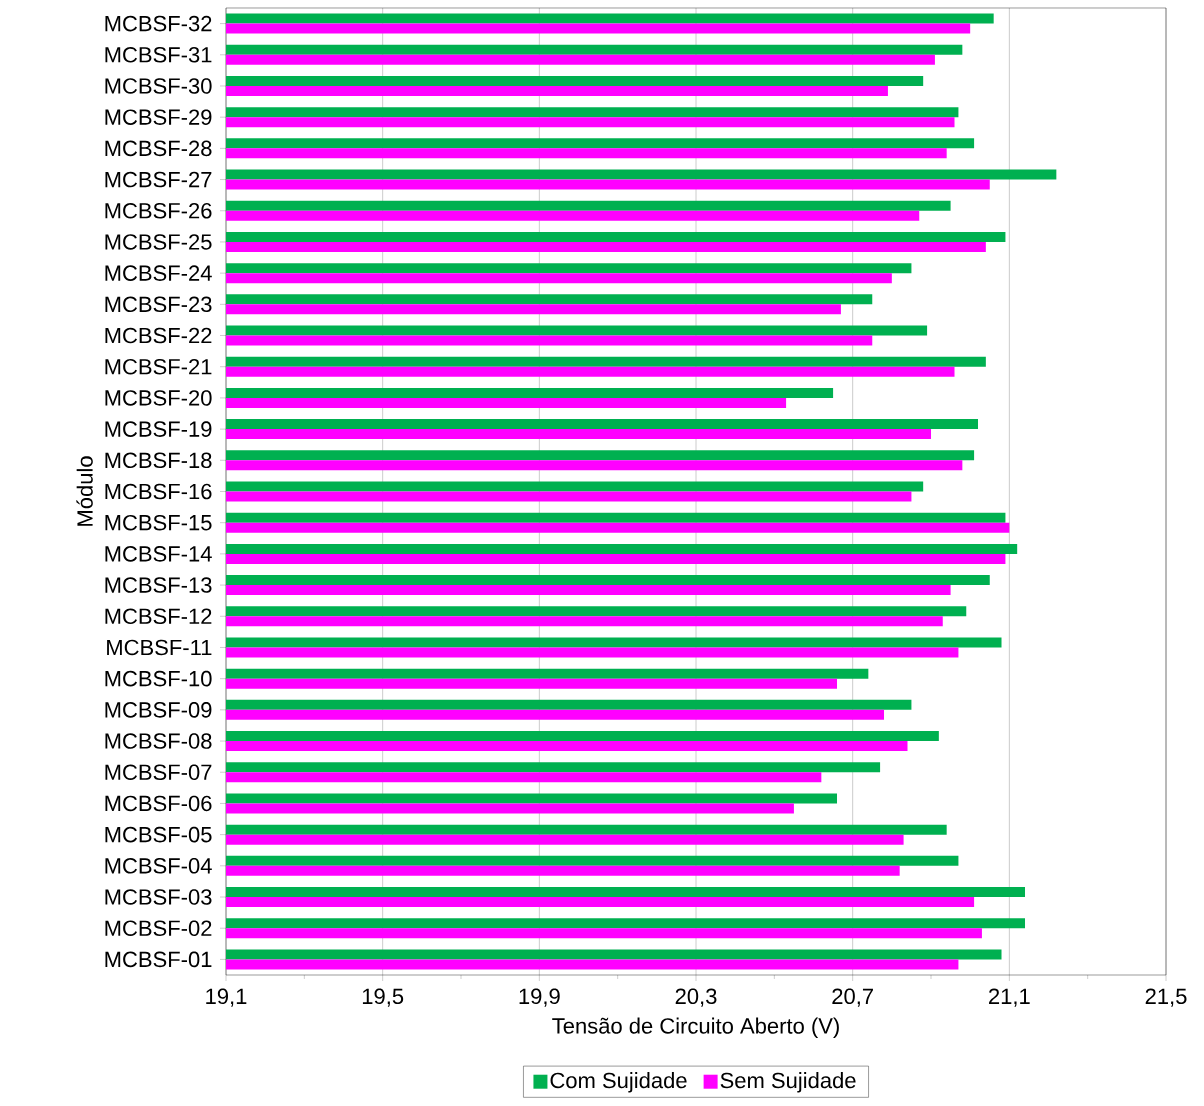  What do you see at coordinates (696, 997) in the screenshot?
I see `x-tick-label: 20,3` at bounding box center [696, 997].